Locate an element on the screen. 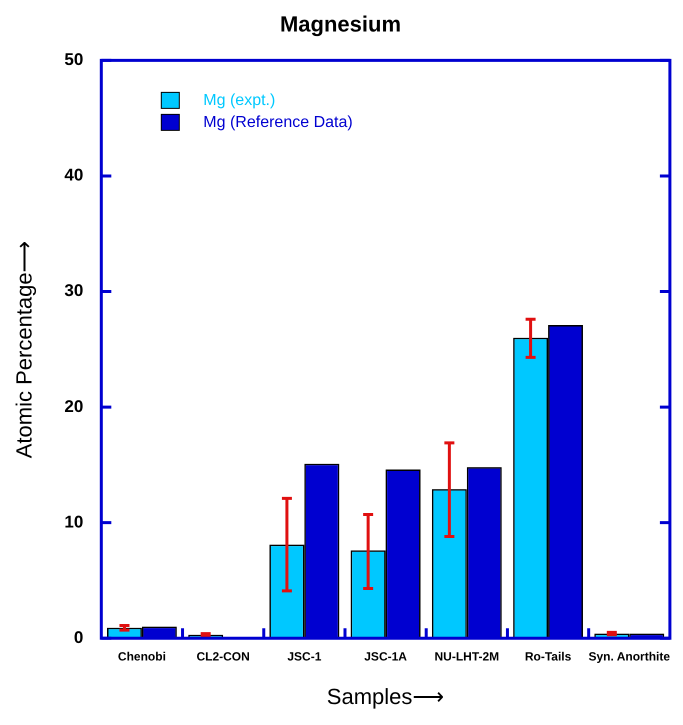 This screenshot has height=725, width=683. x-tick-label: Syn. Anorthite is located at coordinates (629, 657).